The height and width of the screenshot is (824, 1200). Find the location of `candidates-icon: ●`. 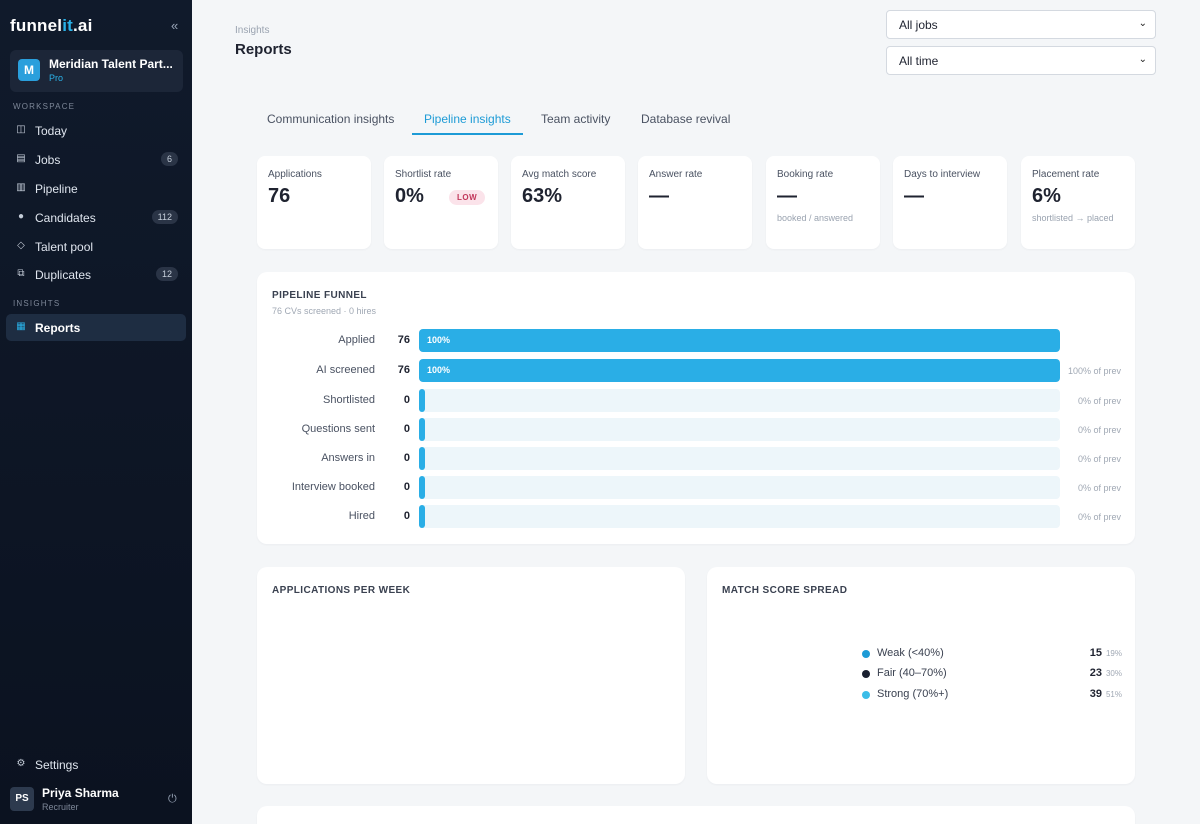

candidates-icon: ● is located at coordinates (21, 216).